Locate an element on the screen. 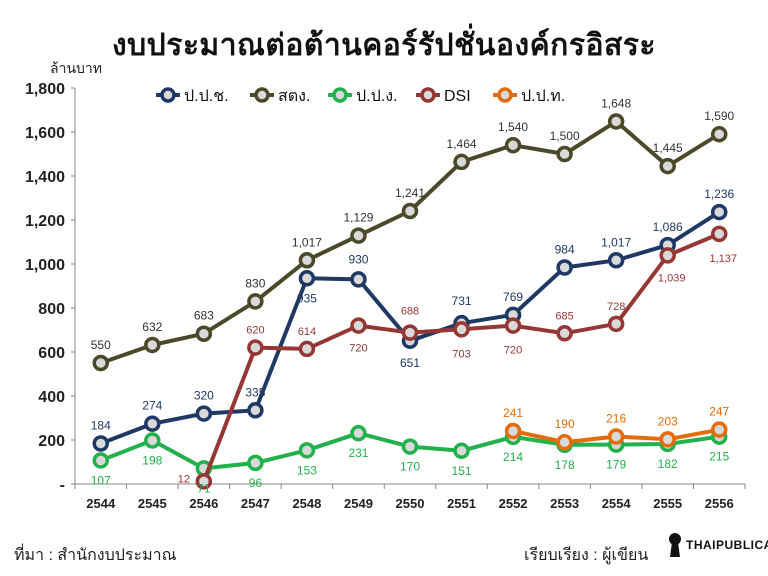  data-label: 1,500 is located at coordinates (565, 136).